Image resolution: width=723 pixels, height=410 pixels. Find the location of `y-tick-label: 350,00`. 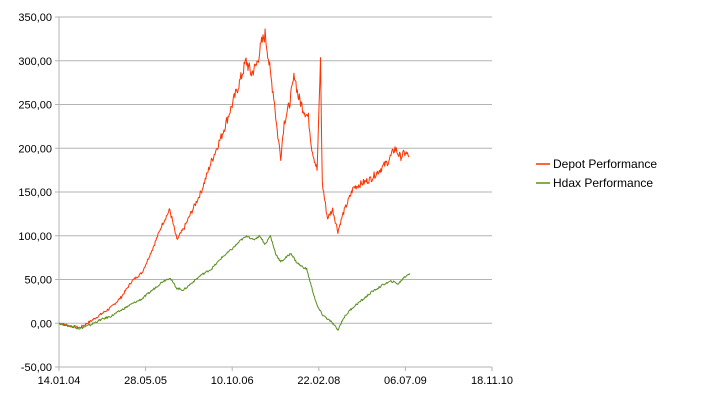

y-tick-label: 350,00 is located at coordinates (35, 18).